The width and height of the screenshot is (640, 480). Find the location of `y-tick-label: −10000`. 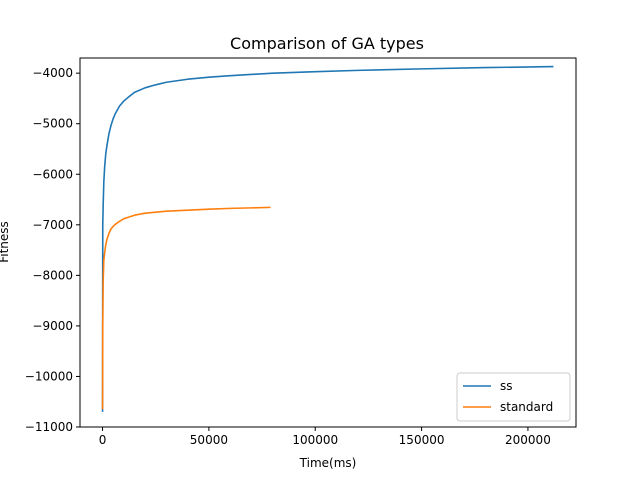

y-tick-label: −10000 is located at coordinates (49, 376).